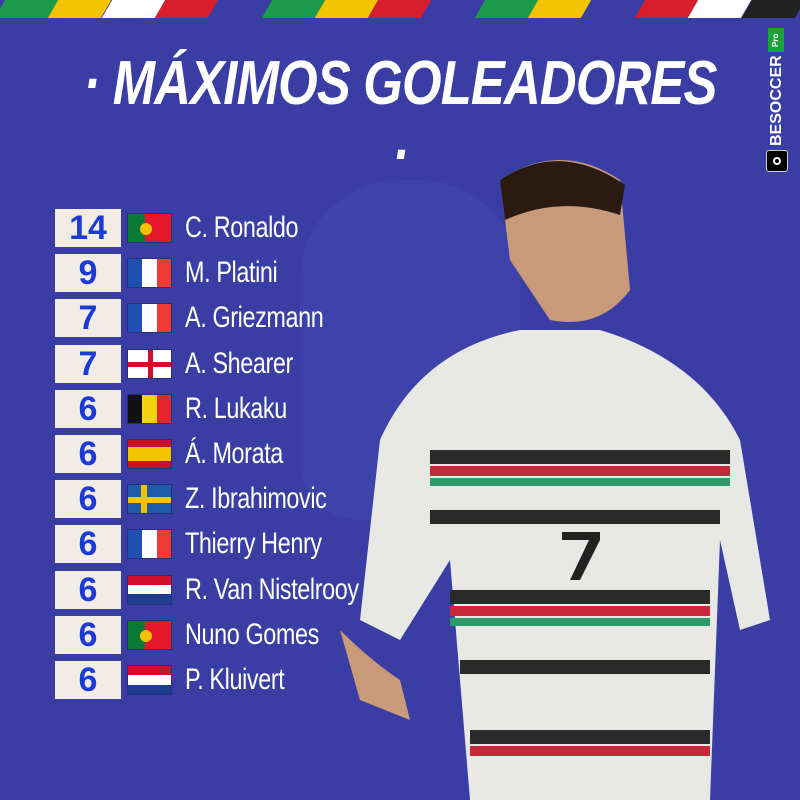 Image resolution: width=800 pixels, height=800 pixels. I want to click on scorer-row: 7 A. Shearer, so click(189, 363).